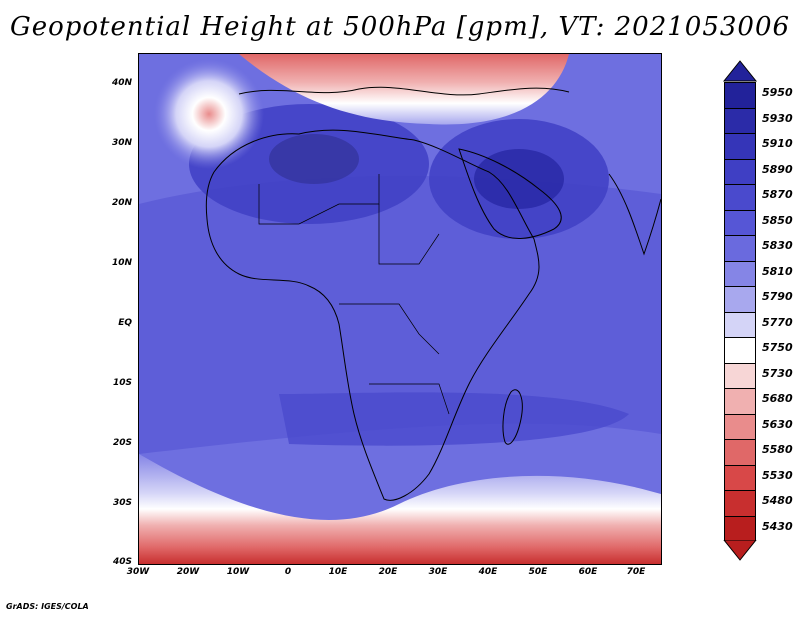 This screenshot has width=800, height=618. What do you see at coordinates (777, 271) in the screenshot?
I see `colorbar-label: 5810` at bounding box center [777, 271].